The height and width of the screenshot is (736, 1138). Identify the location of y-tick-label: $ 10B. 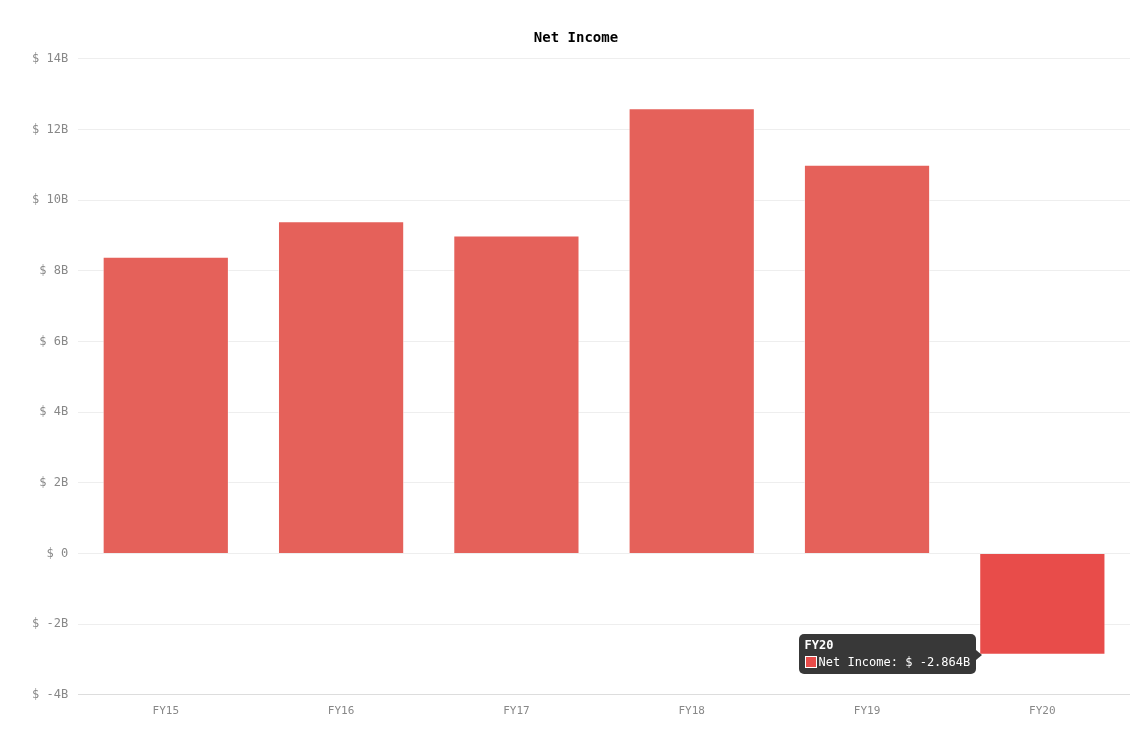
(50, 199).